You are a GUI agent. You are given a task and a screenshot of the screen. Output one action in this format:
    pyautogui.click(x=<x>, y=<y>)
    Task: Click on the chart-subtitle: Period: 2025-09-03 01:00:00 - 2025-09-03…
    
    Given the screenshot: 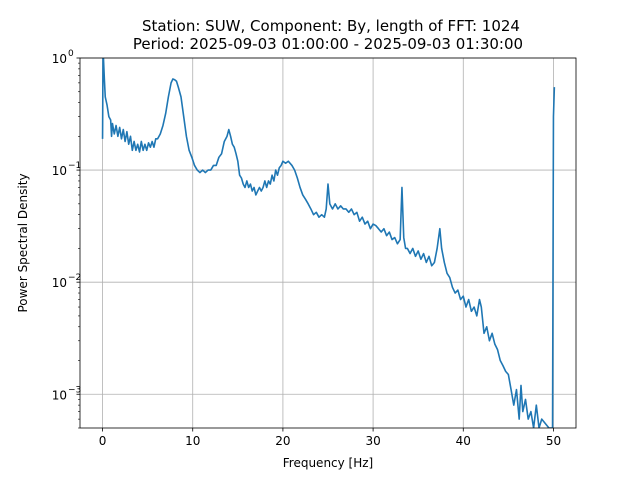 What is the action you would take?
    pyautogui.click(x=328, y=44)
    